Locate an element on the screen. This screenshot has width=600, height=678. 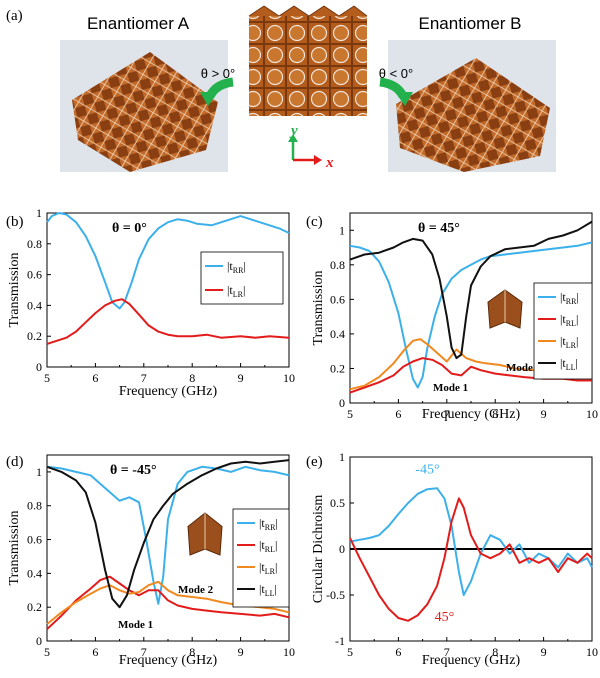
x-axis-label-d: Frequency (GHz) is located at coordinates (168, 660).